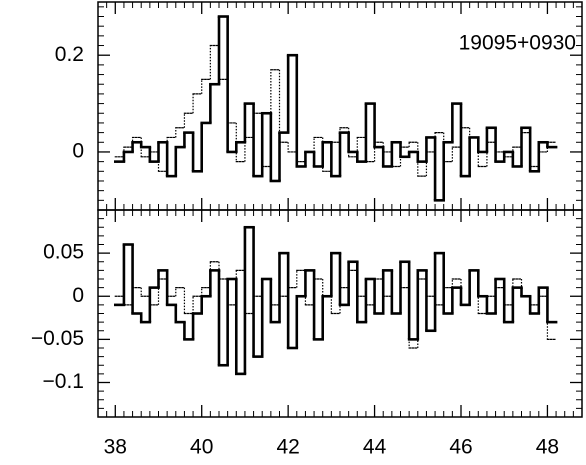  What do you see at coordinates (63, 381) in the screenshot?
I see `y-tick-label: −0.1` at bounding box center [63, 381].